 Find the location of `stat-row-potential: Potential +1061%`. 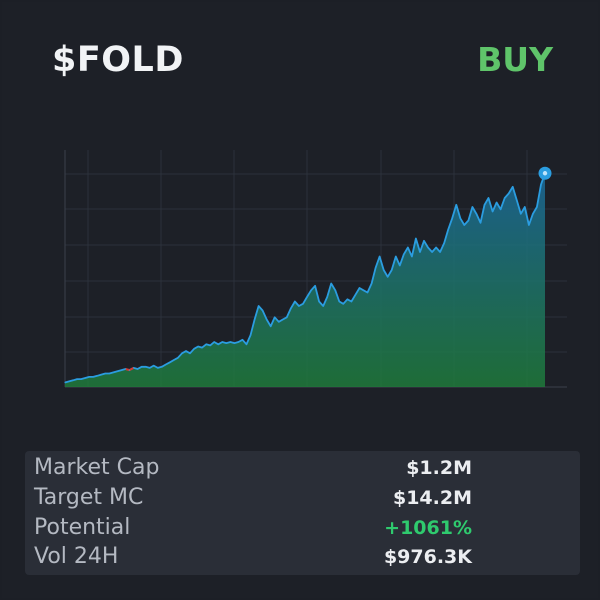

stat-row-potential: Potential +1061% is located at coordinates (302, 530).